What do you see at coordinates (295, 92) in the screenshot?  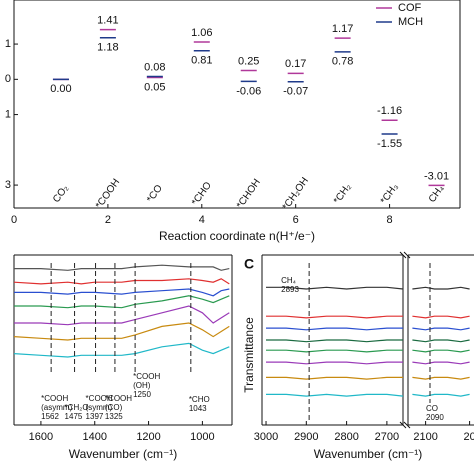 I see `value-label: -0.07` at bounding box center [295, 92].